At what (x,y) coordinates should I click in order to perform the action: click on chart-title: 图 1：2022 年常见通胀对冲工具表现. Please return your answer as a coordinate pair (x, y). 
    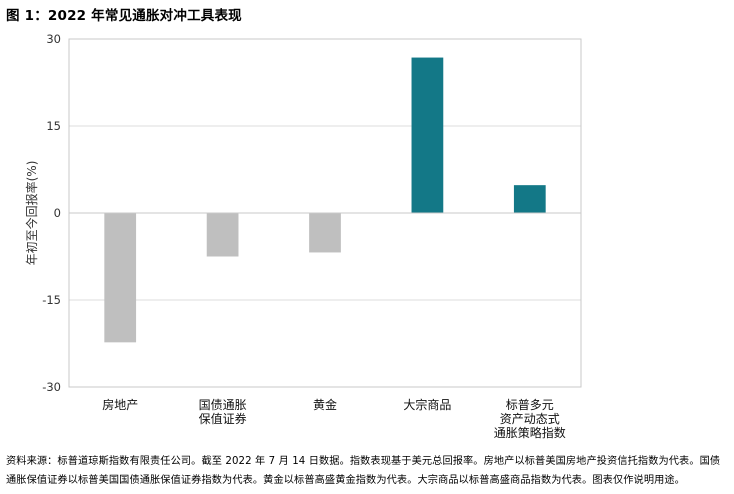
    Looking at the image, I should click on (124, 16).